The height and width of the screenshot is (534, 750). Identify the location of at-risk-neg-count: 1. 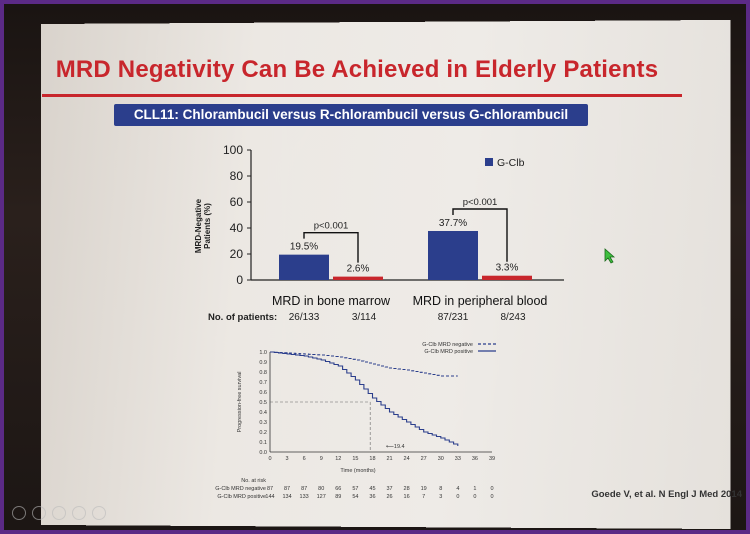
(474, 489).